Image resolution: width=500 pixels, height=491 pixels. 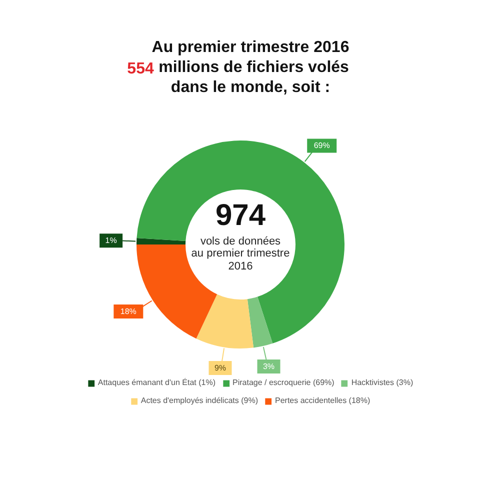 What do you see at coordinates (382, 382) in the screenshot?
I see `legend-label: Hacktivistes (3%)` at bounding box center [382, 382].